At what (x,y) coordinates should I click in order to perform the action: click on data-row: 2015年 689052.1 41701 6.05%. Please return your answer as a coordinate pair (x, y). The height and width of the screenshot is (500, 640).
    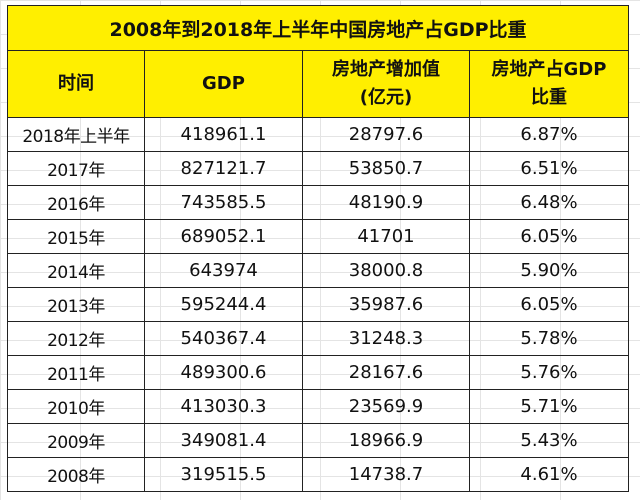
    Looking at the image, I should click on (318, 236).